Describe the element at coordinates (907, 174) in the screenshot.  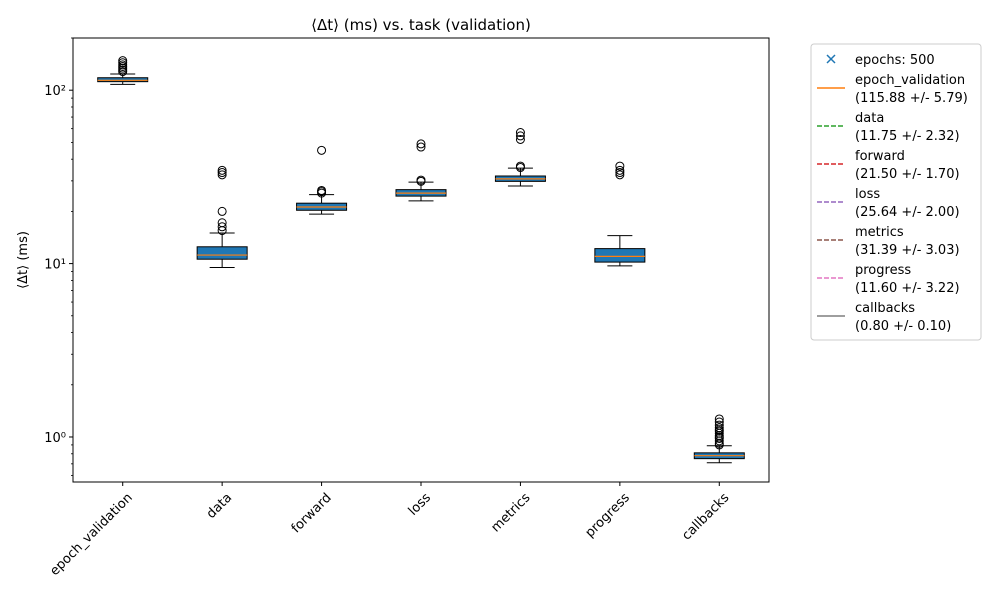
I see `legend-label: (21.50 +/- 1.70)` at that location.